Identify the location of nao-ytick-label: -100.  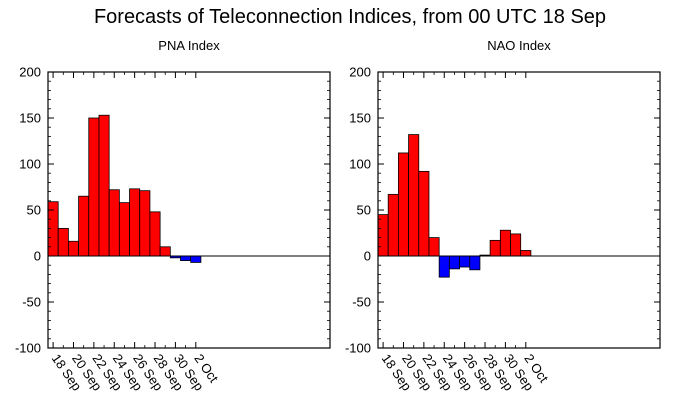
(358, 348).